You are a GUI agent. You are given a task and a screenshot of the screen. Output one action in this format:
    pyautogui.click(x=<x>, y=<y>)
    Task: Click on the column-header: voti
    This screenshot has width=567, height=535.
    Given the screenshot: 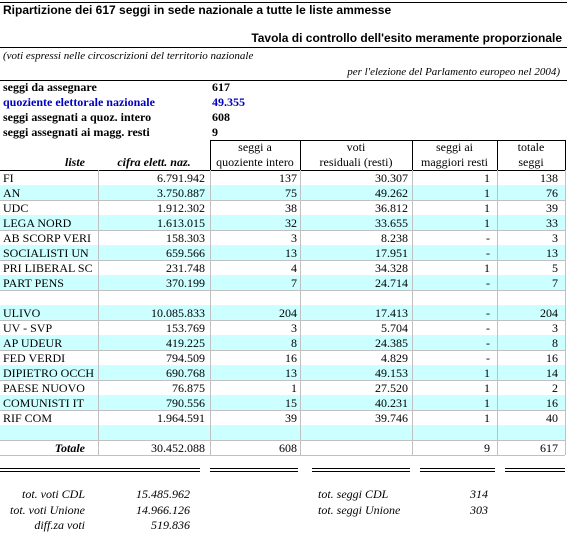 What is the action you would take?
    pyautogui.click(x=356, y=147)
    